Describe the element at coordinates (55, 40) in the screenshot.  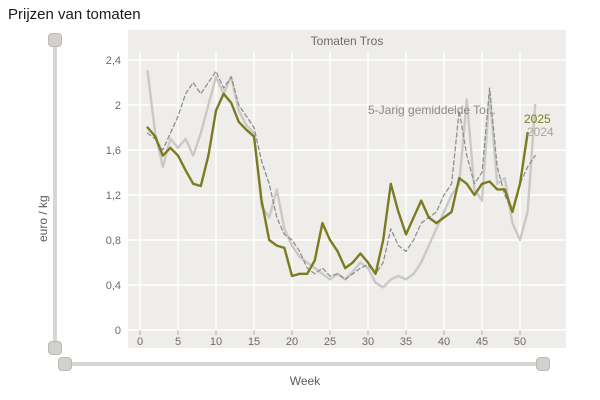
I see `vertical-slider-handle-top` at that location.